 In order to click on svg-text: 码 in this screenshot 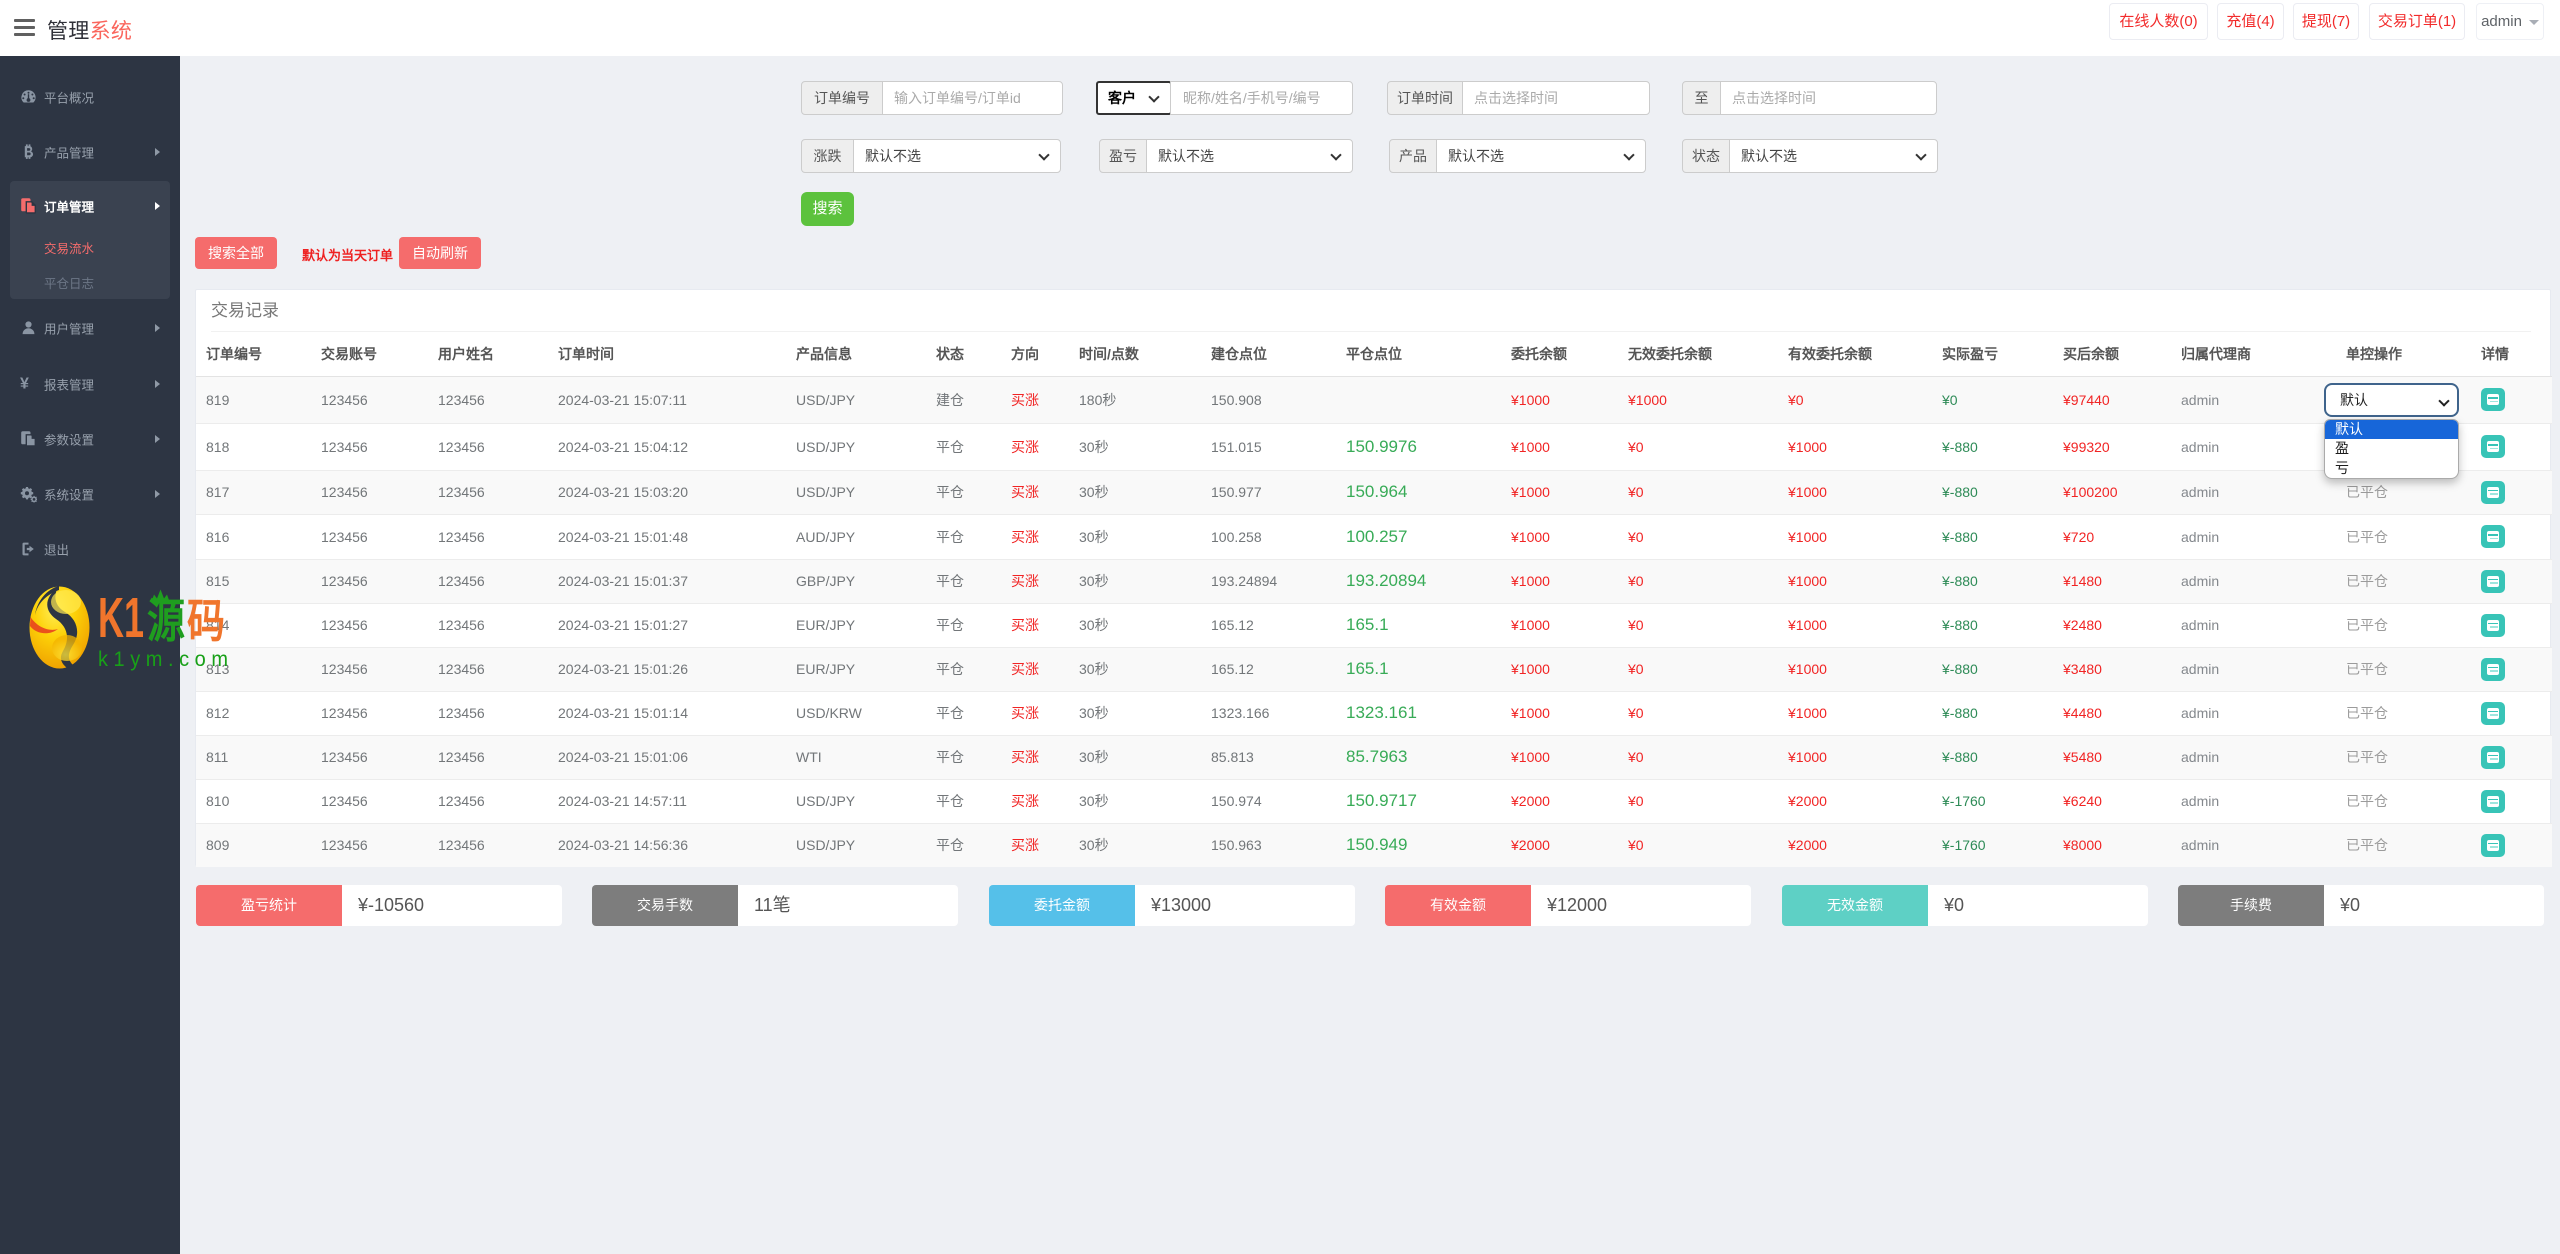, I will do `click(206, 621)`.